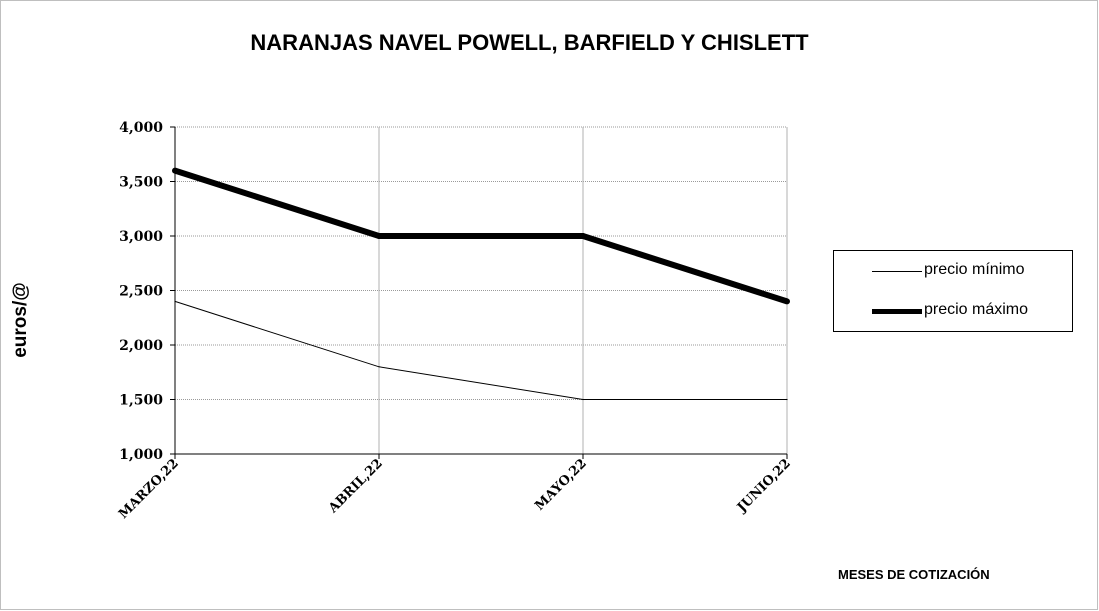 The width and height of the screenshot is (1099, 611). Describe the element at coordinates (764, 486) in the screenshot. I see `x-tick-label: JUNIO,22` at that location.